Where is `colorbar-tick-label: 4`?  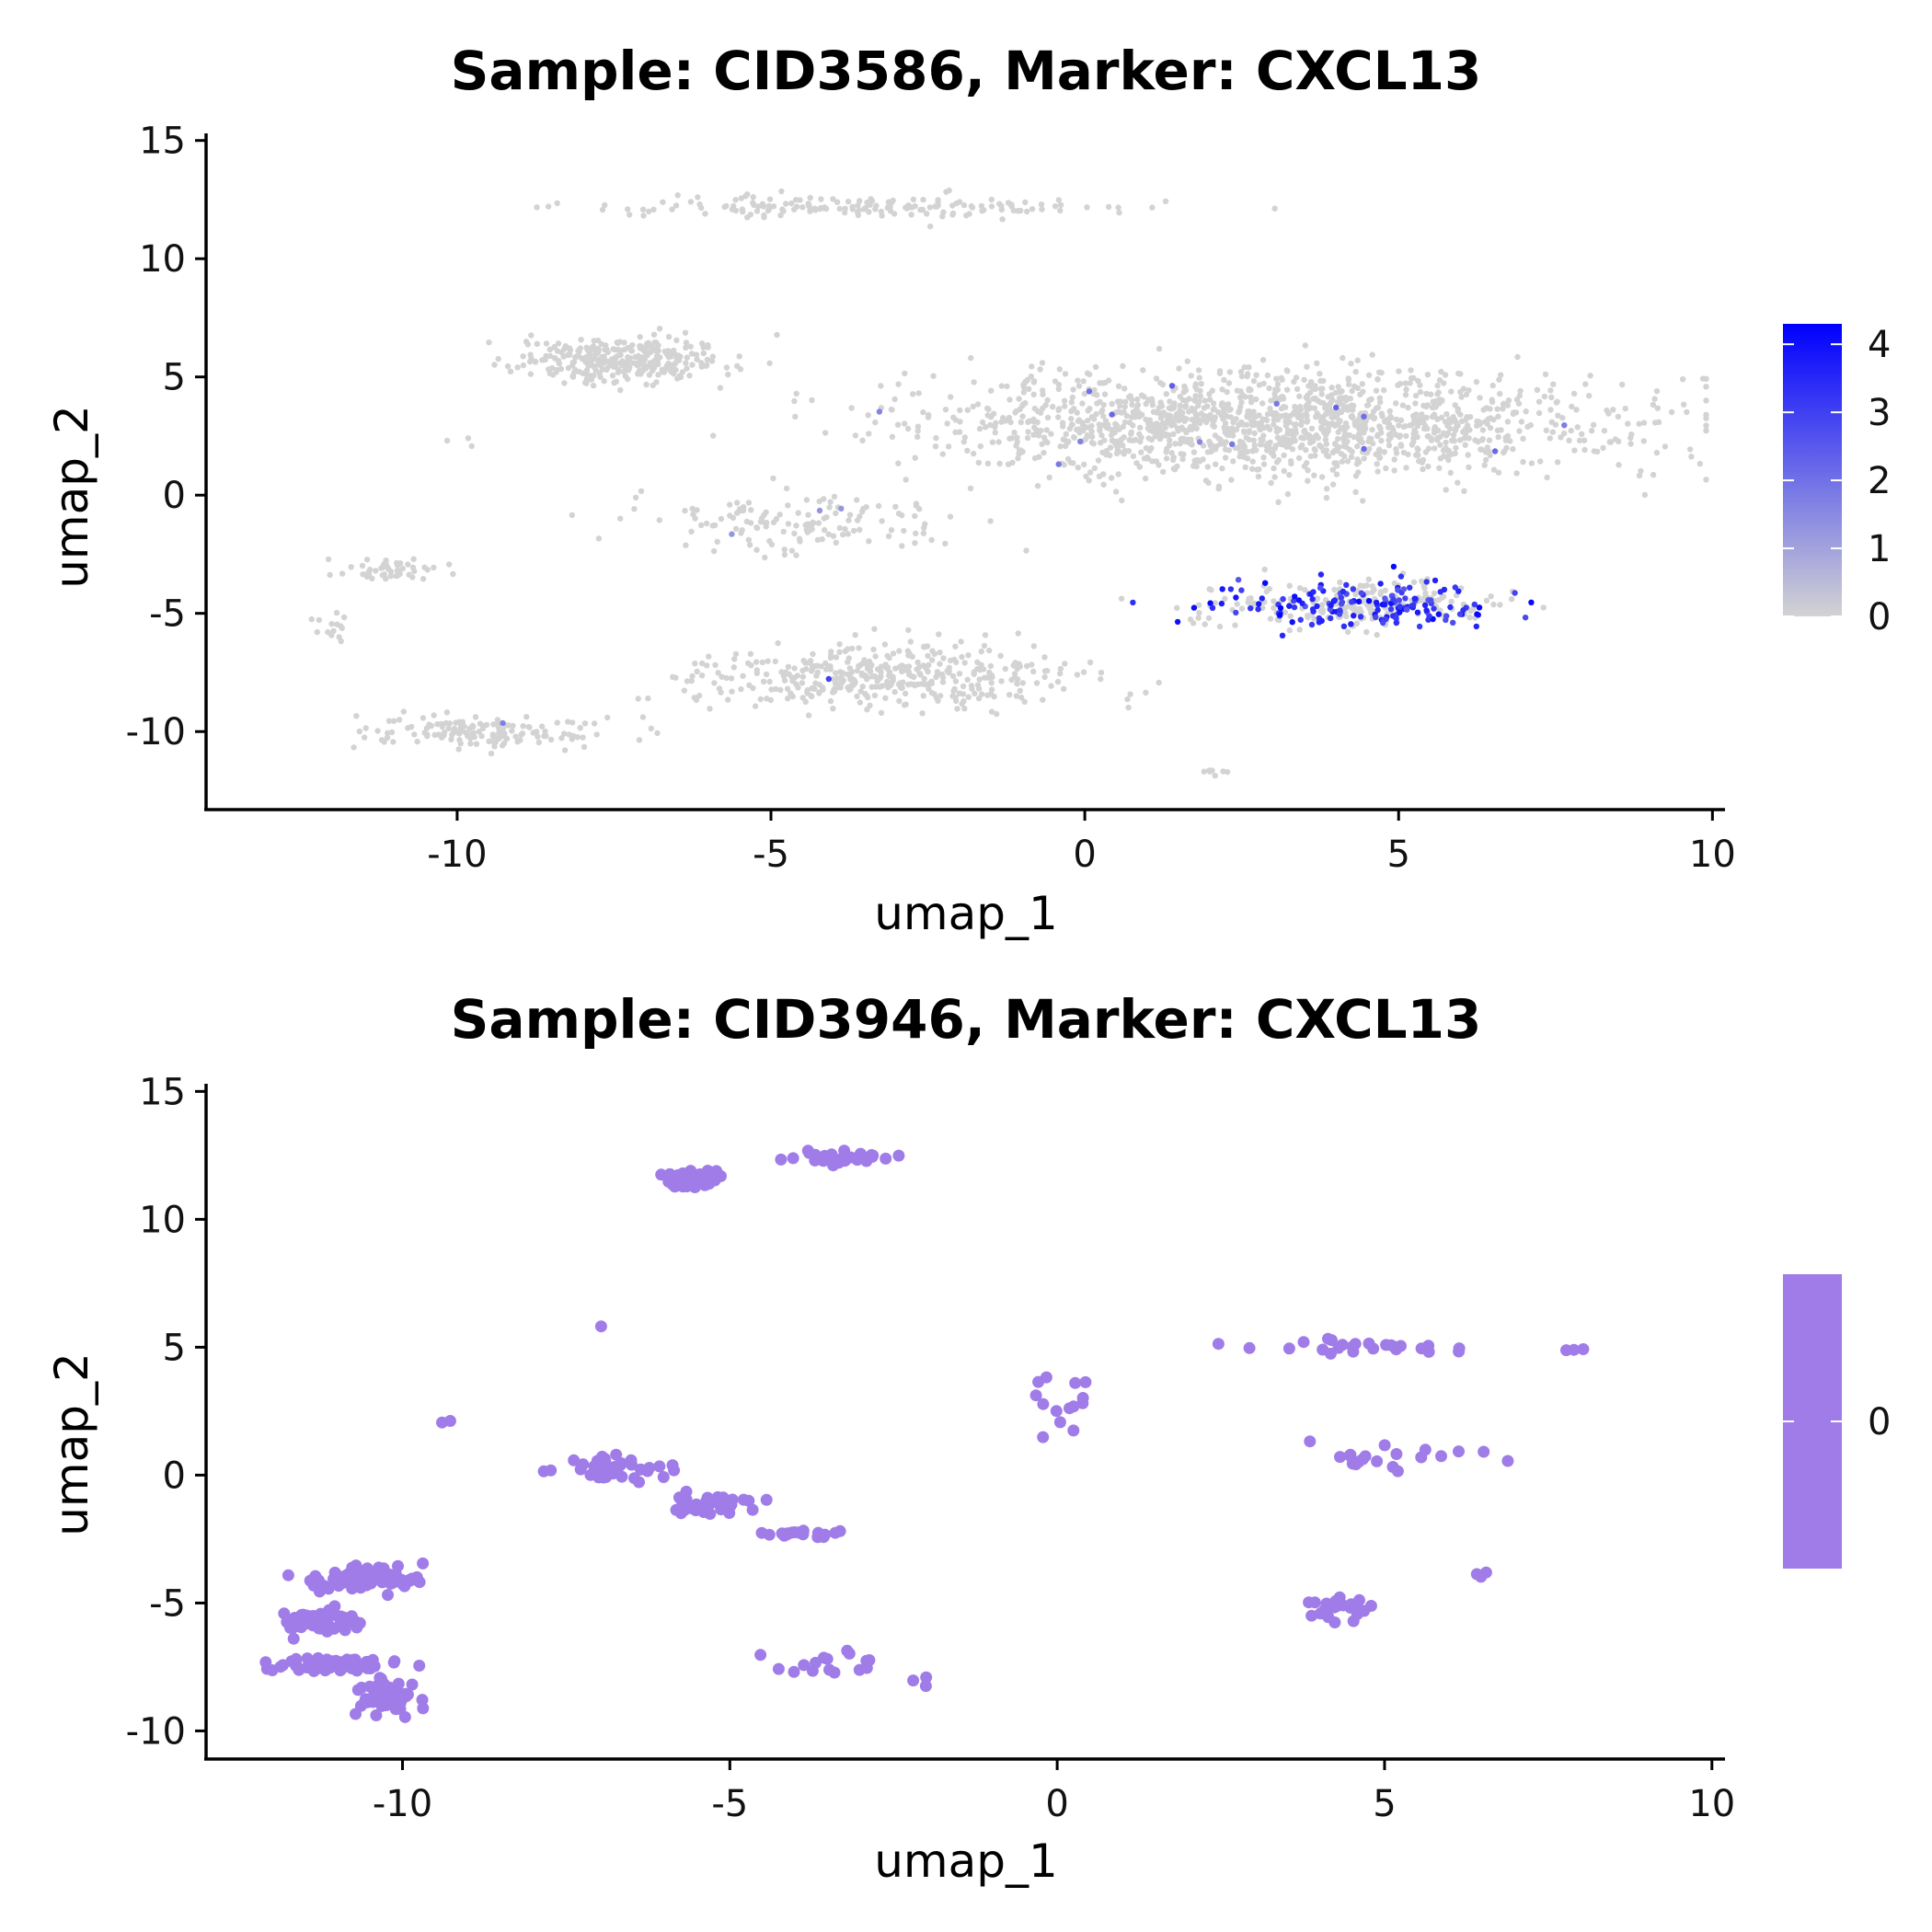 colorbar-tick-label: 4 is located at coordinates (1879, 345).